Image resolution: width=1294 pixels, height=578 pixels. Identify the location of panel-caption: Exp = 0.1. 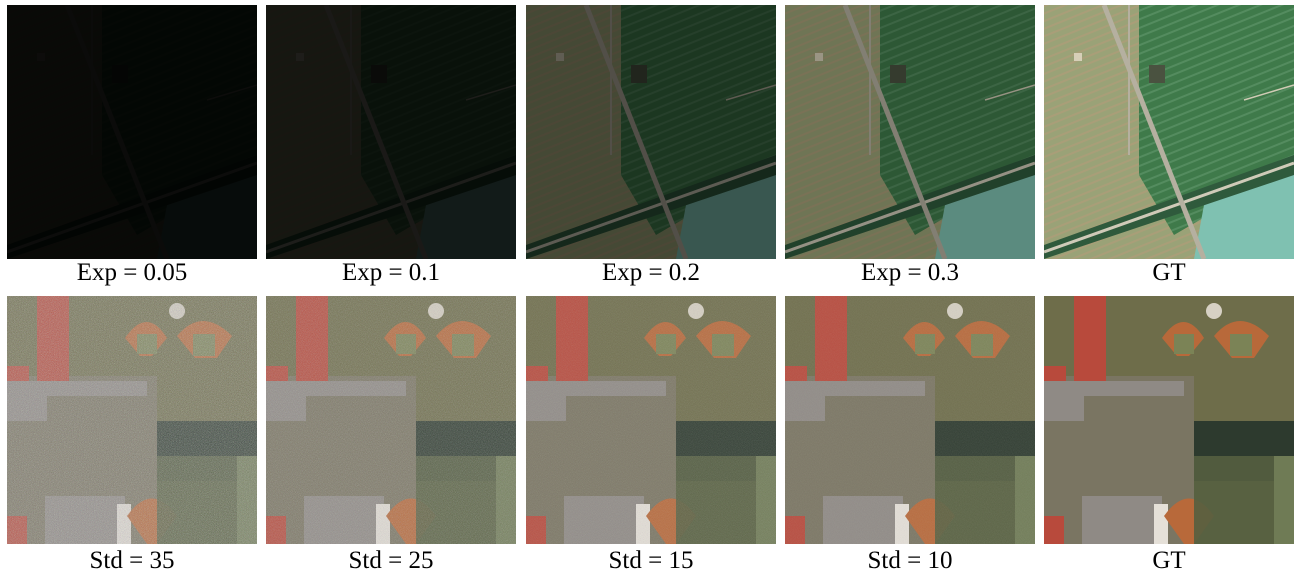
(391, 272).